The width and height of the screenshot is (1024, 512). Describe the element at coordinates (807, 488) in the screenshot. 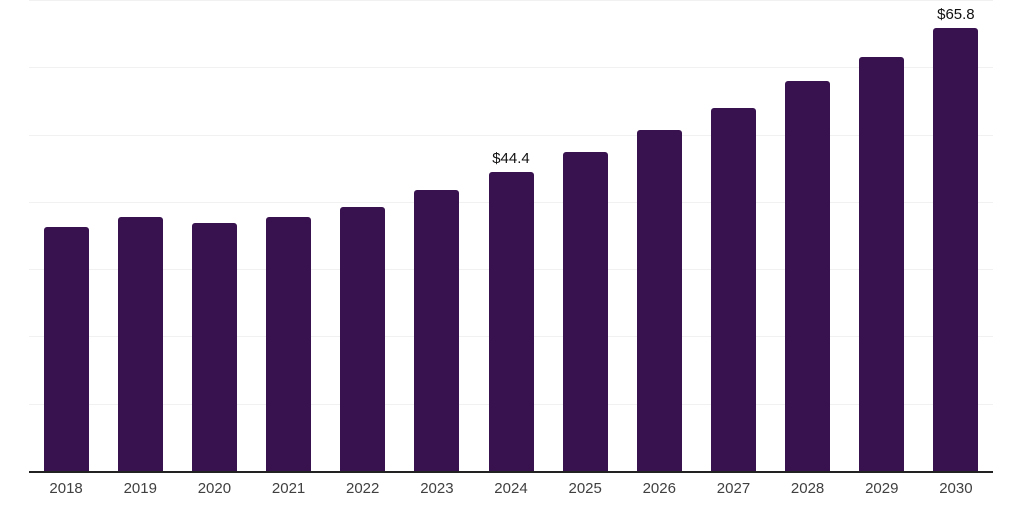

I see `x-tick-label-2028: 2028` at that location.